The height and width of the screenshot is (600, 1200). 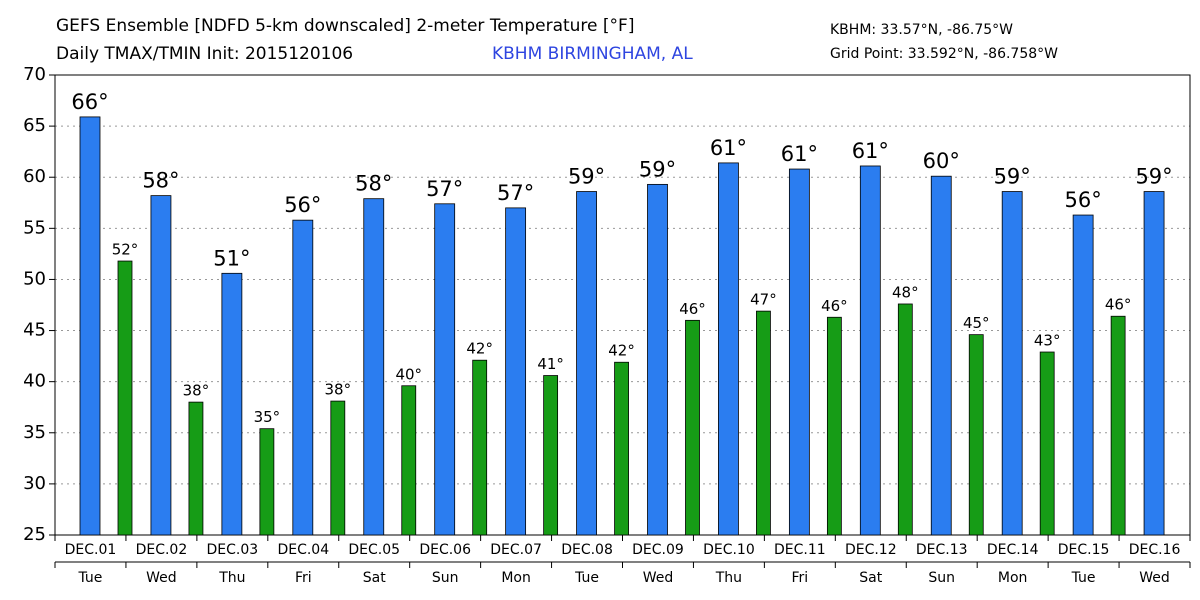 I want to click on y-tick-label: 60, so click(x=34, y=176).